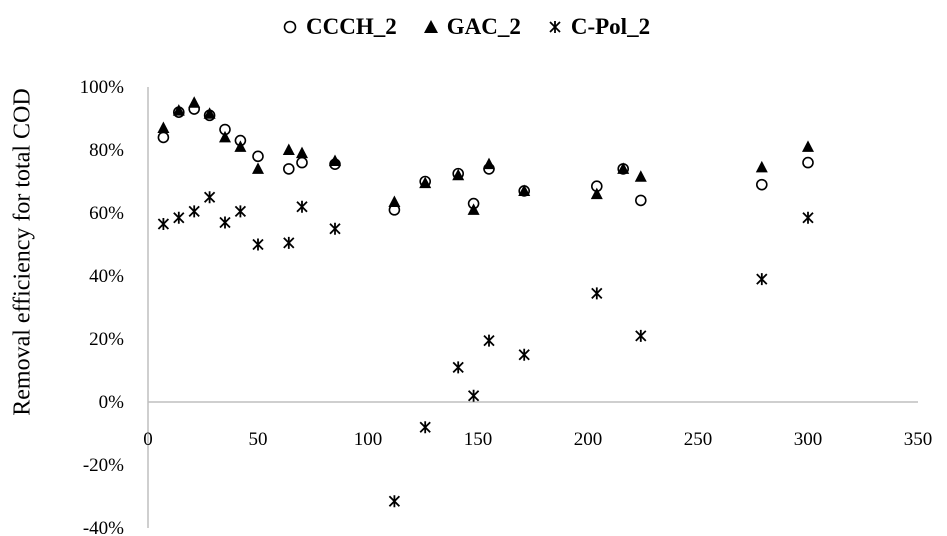 The image size is (947, 536). I want to click on x-tick-label: 250, so click(698, 439).